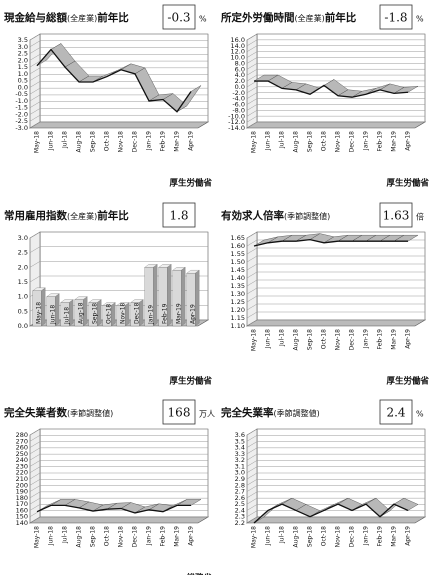  What do you see at coordinates (310, 339) in the screenshot?
I see `x-tick-label: Sep-18` at bounding box center [310, 339].